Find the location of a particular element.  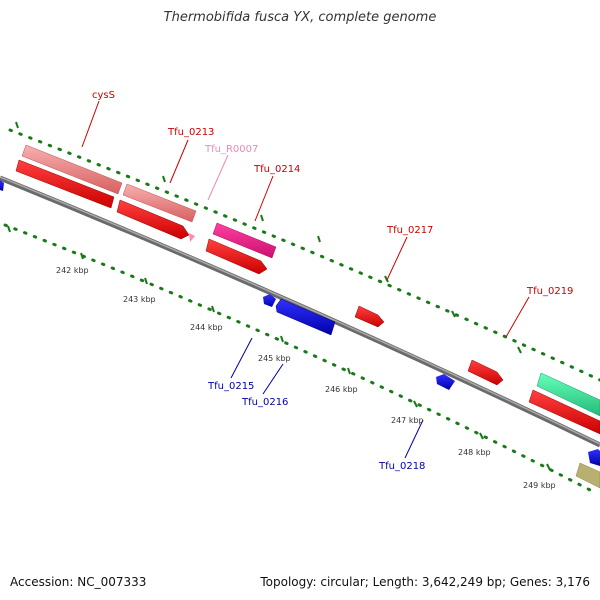

gene-tfu0216 is located at coordinates (305, 317).